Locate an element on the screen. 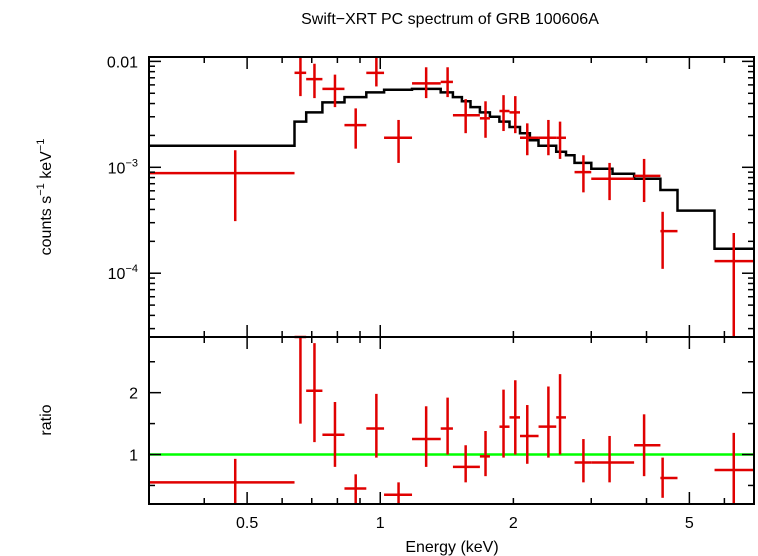 The height and width of the screenshot is (556, 758). ratio-y-tick-label: 2 is located at coordinates (133, 394).